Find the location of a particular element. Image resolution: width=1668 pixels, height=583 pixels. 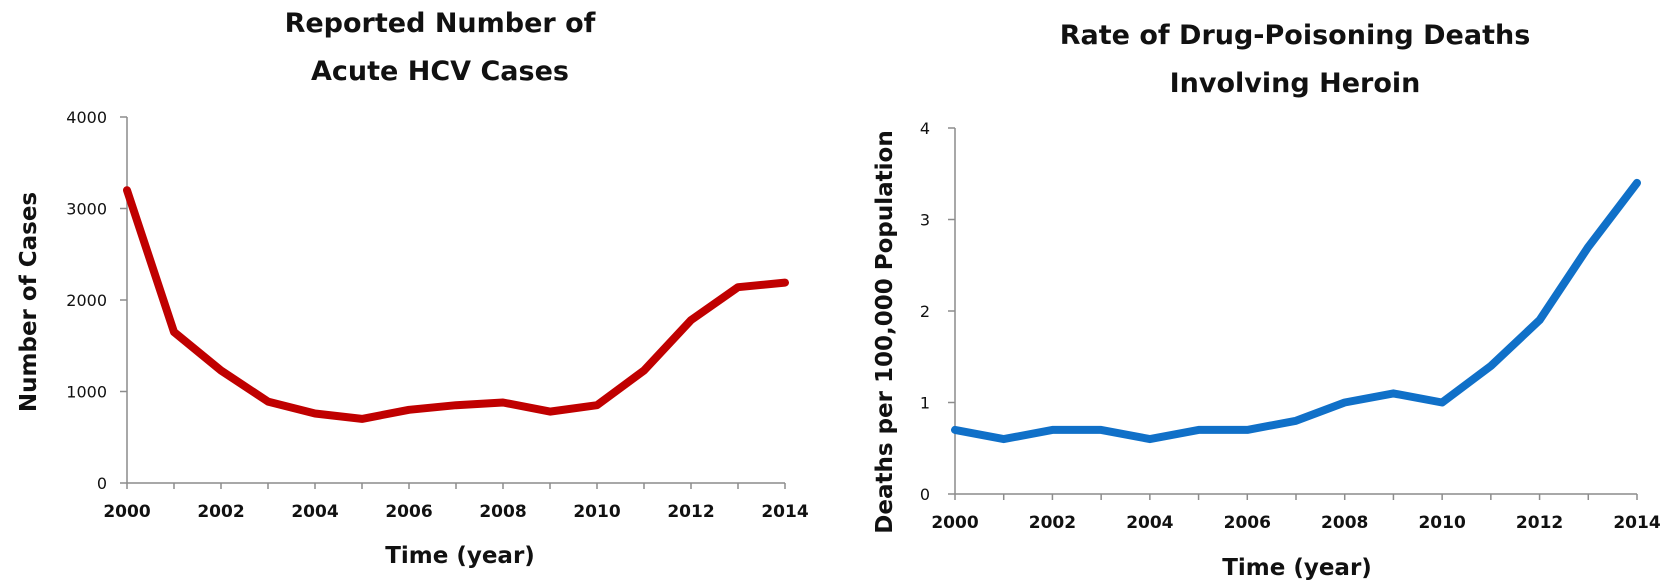

chart-title-line-1: Rate of Drug-Poisoning Deaths is located at coordinates (1295, 35).